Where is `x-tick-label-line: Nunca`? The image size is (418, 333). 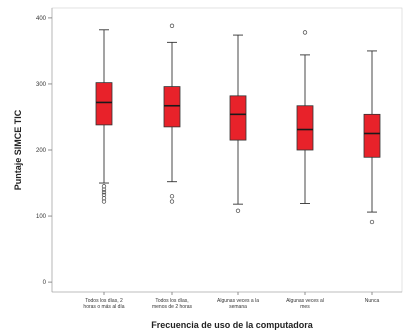
x-tick-label-line: Nunca is located at coordinates (372, 301).